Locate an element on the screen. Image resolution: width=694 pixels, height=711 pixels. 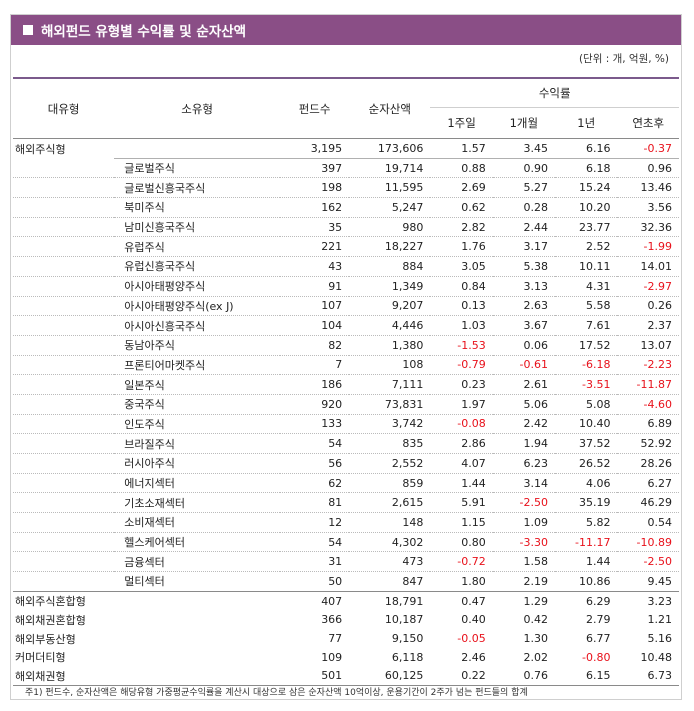
cell-y1: 17.52 is located at coordinates (586, 345).